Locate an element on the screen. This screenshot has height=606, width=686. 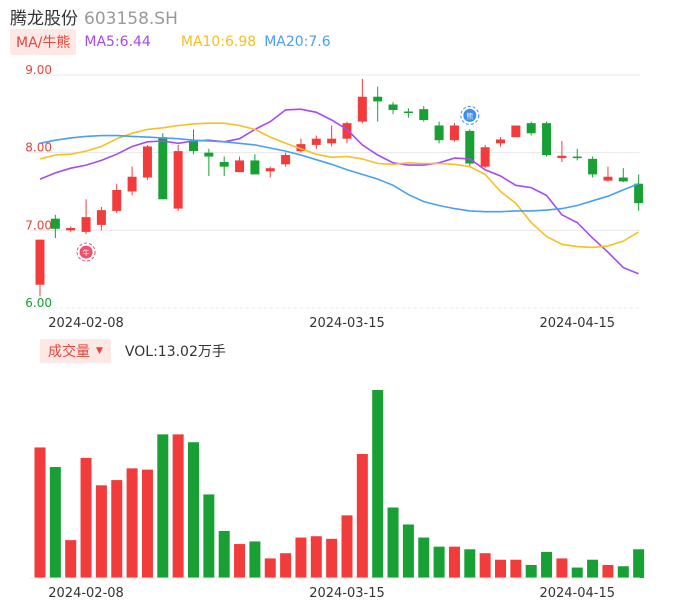
y-tick-label: 7.00 is located at coordinates (38, 225).